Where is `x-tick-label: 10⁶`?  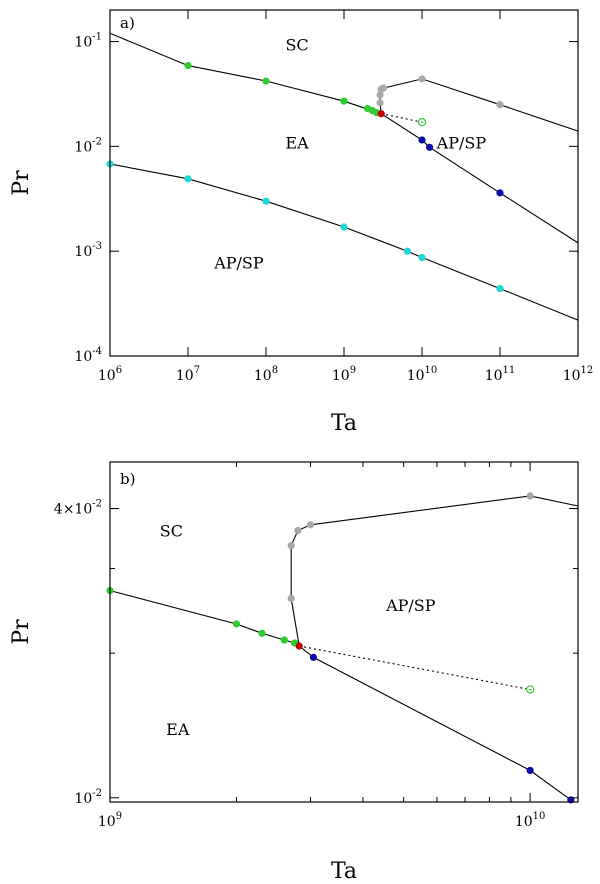
x-tick-label: 10⁶ is located at coordinates (110, 374).